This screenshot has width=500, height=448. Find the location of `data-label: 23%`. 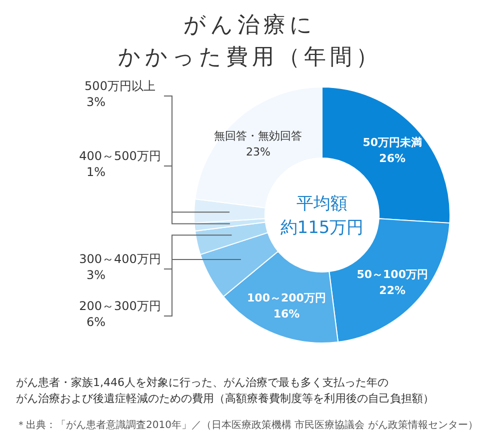

data-label: 23% is located at coordinates (258, 152).